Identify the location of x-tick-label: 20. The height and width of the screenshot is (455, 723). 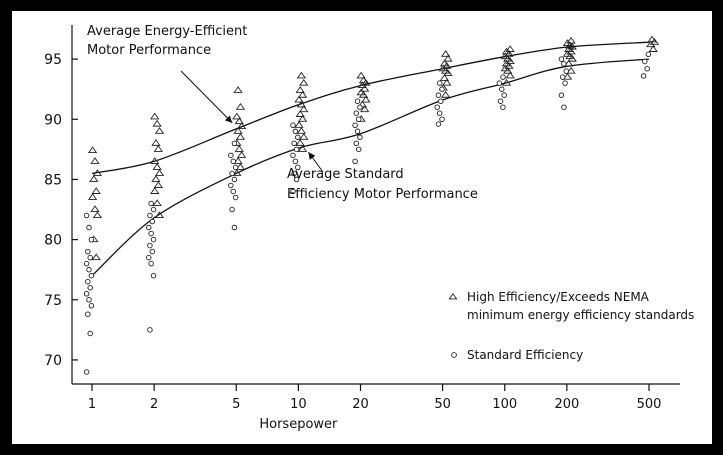
(360, 404).